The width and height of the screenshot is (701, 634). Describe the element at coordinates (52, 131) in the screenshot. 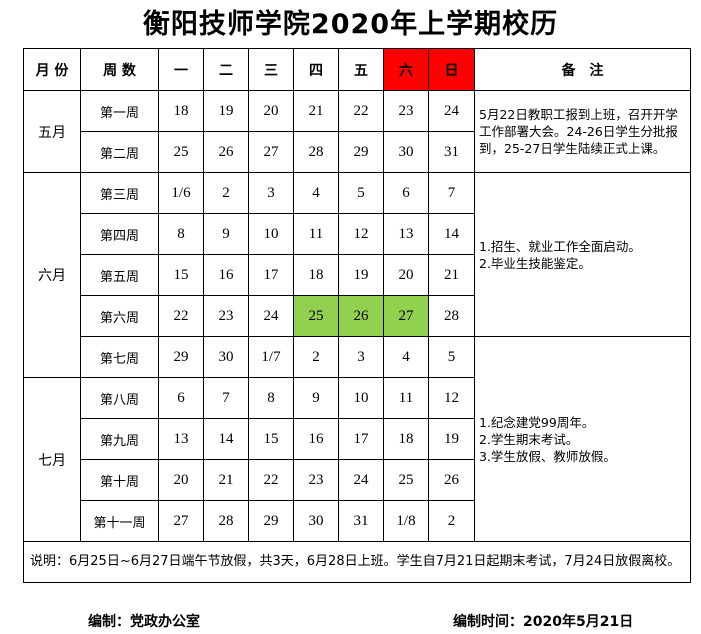

I see `month-cell: 五月` at that location.